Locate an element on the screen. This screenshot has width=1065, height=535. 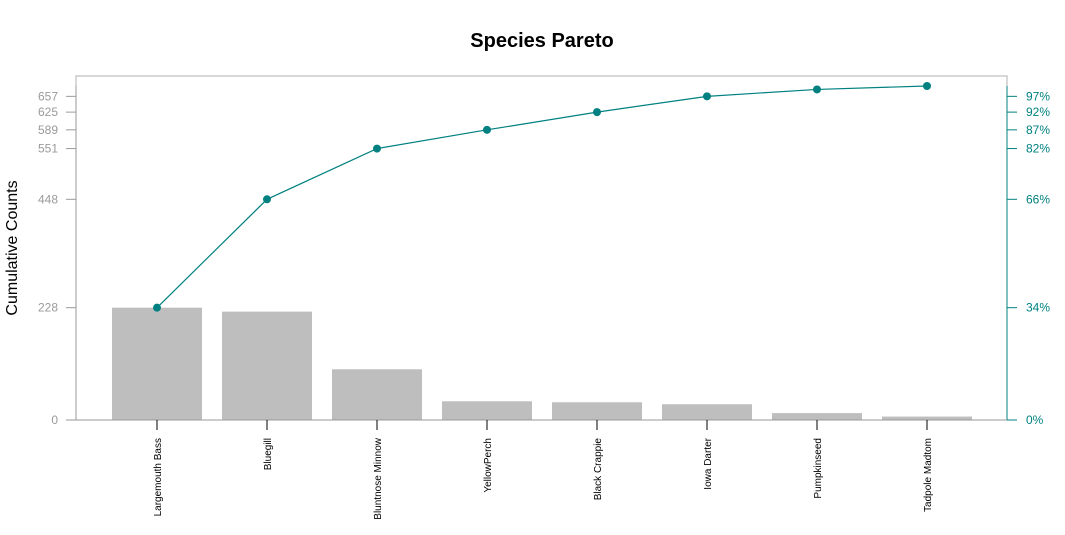
y-axis-label: Cumulative Counts is located at coordinates (12, 247).